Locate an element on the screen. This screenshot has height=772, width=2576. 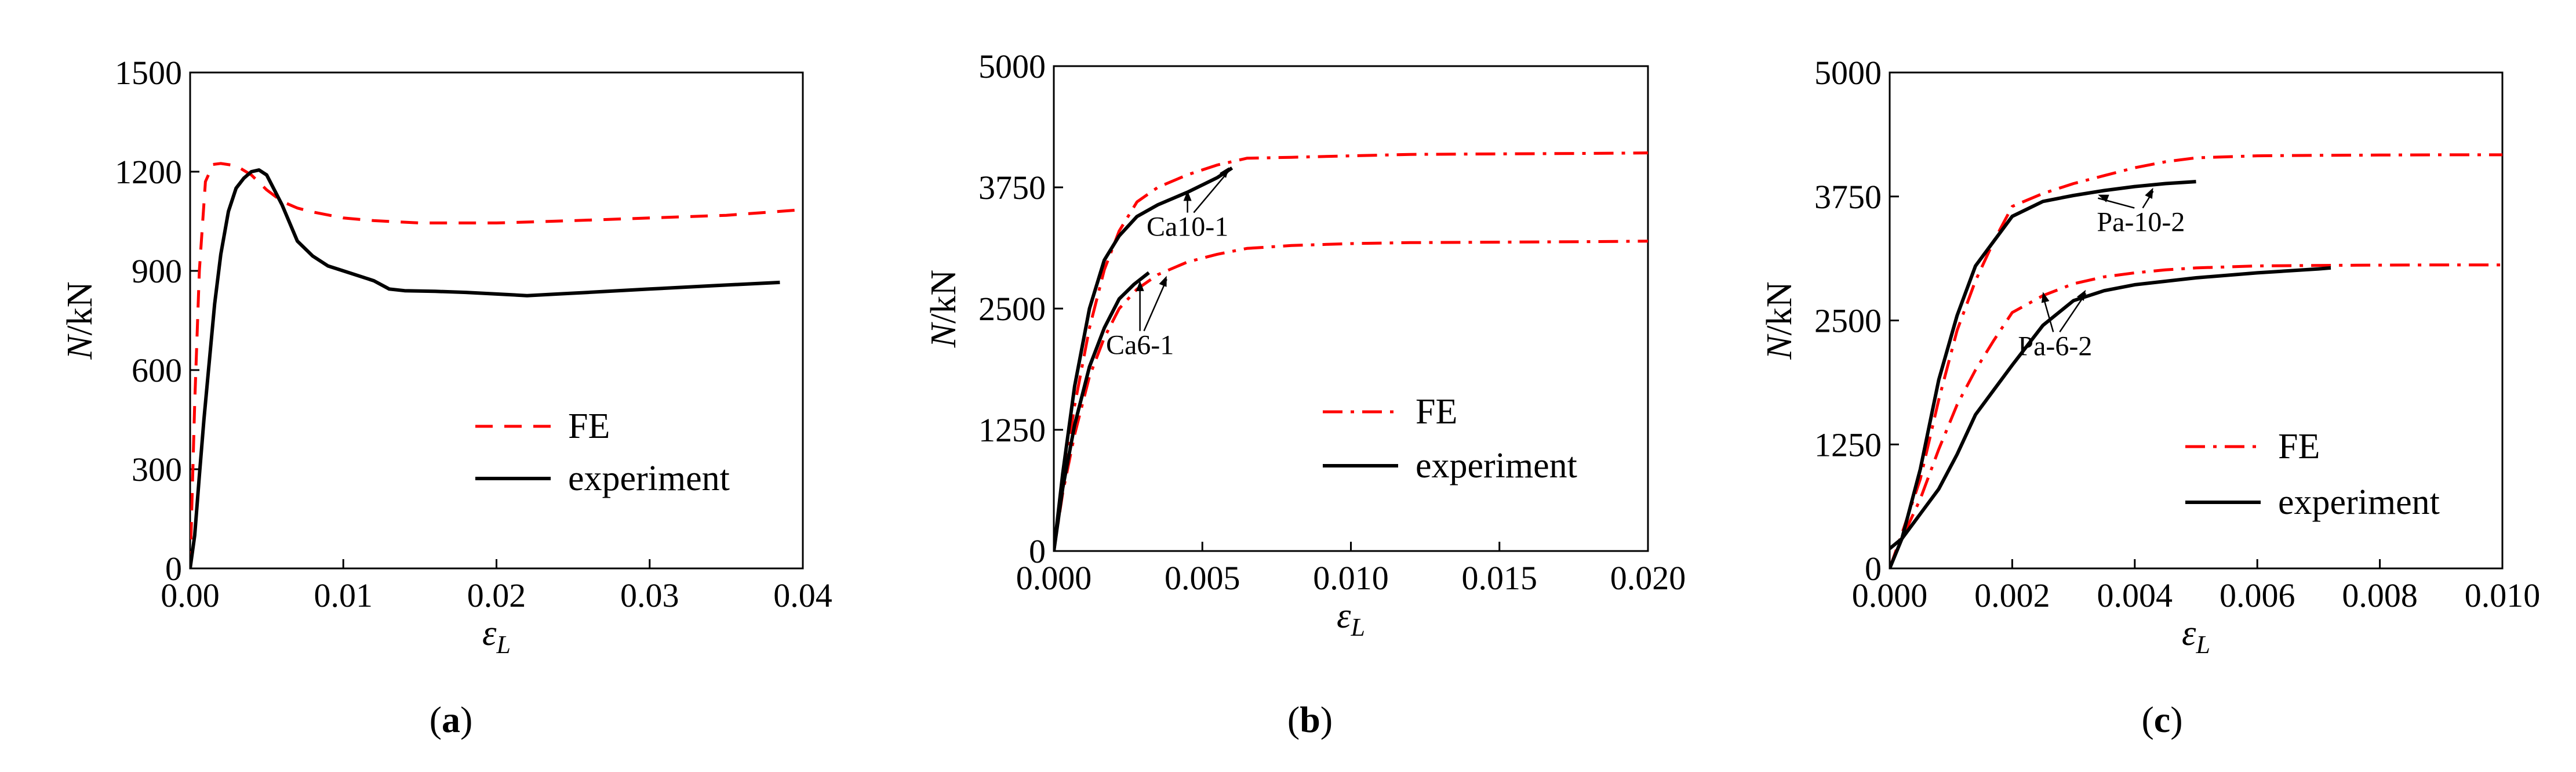
x-tick-label: 0.02 is located at coordinates (496, 595).